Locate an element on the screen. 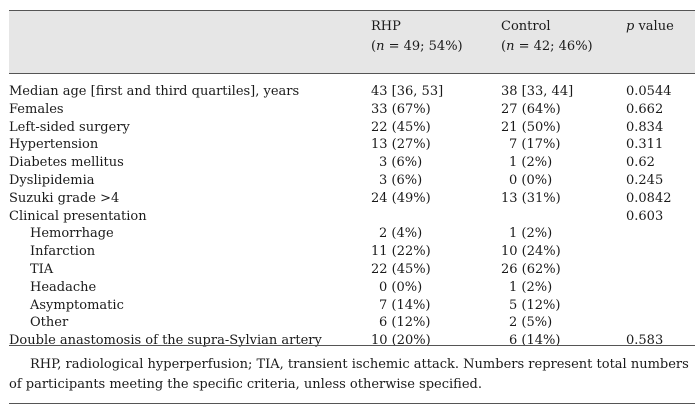 The height and width of the screenshot is (410, 700). table-row: Suzuki grade >4 24 (49%) 13 (31%) 0.0842 is located at coordinates (352, 199).